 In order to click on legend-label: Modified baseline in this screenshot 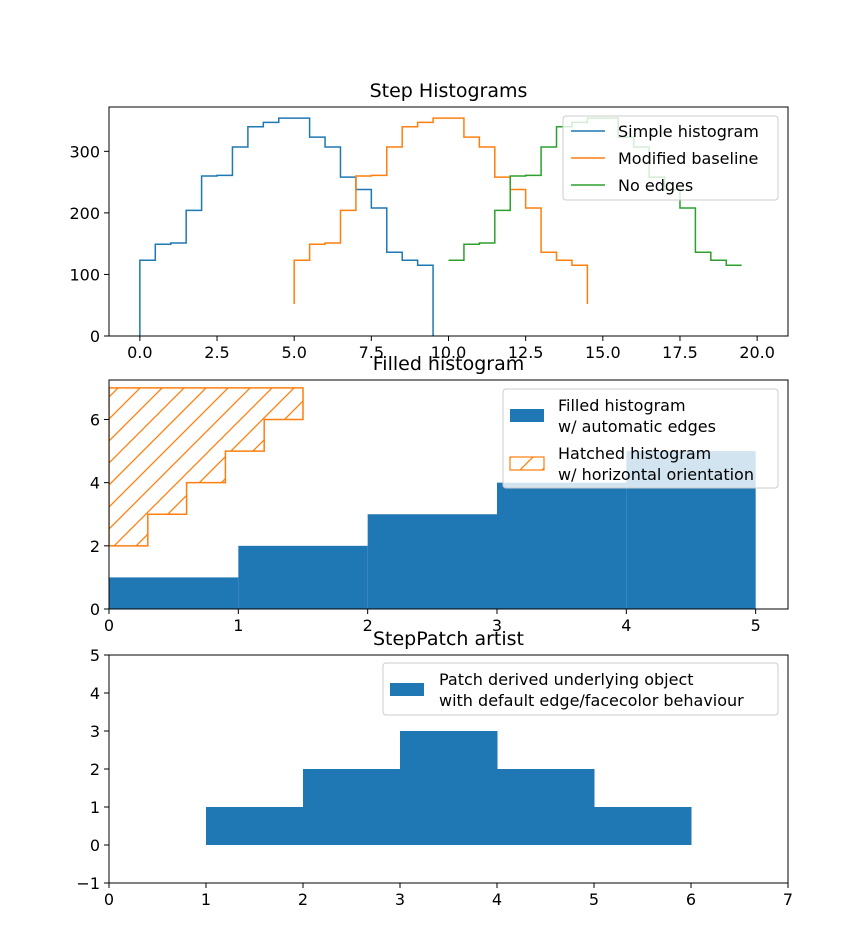, I will do `click(688, 158)`.